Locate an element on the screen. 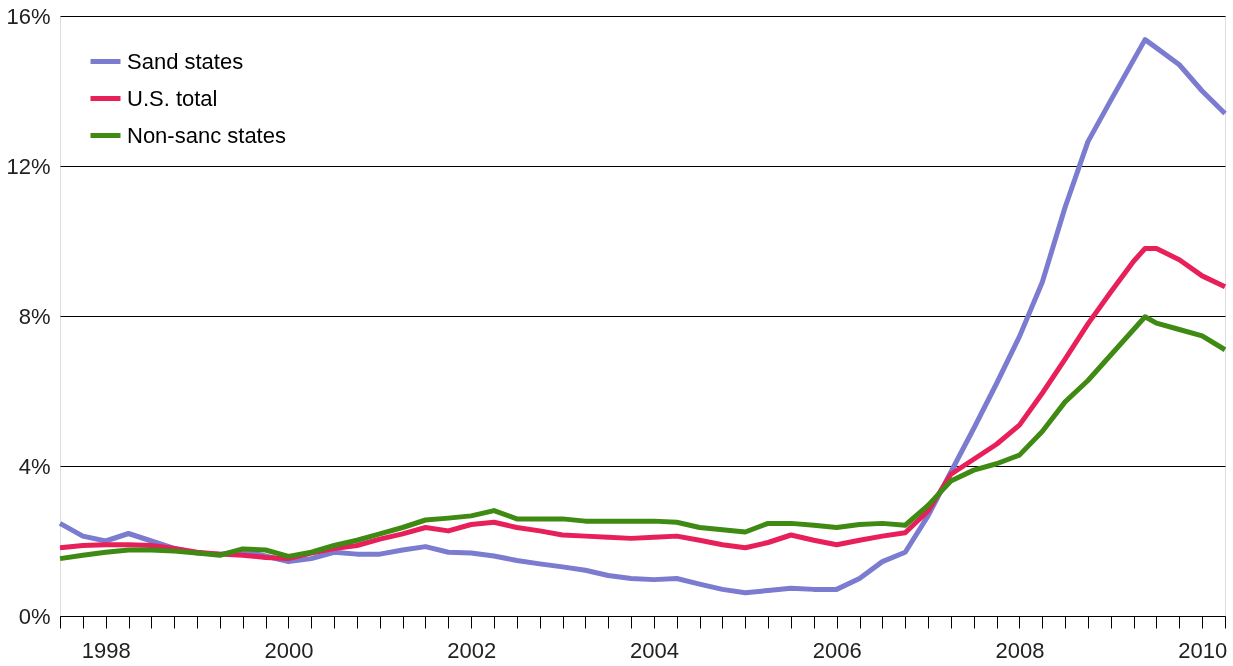  y-tick-label: 12% is located at coordinates (28, 166).